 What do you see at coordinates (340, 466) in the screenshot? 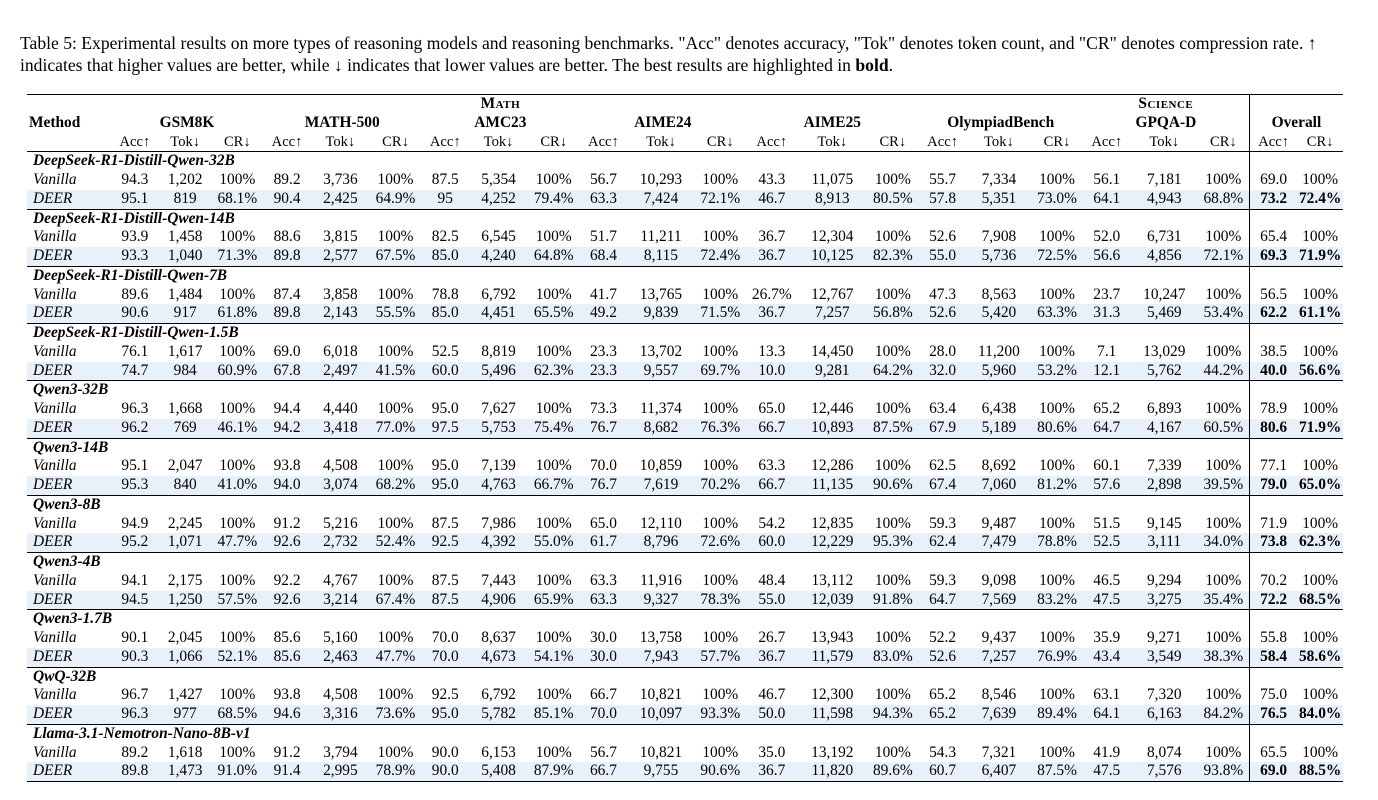
I see `table-cell: 4,508` at bounding box center [340, 466].